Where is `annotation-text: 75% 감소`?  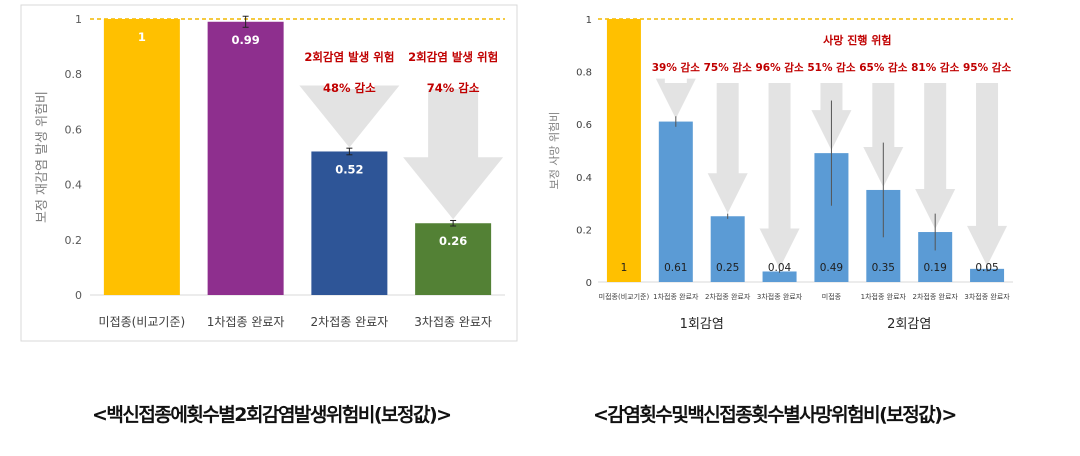 annotation-text: 75% 감소 is located at coordinates (728, 68).